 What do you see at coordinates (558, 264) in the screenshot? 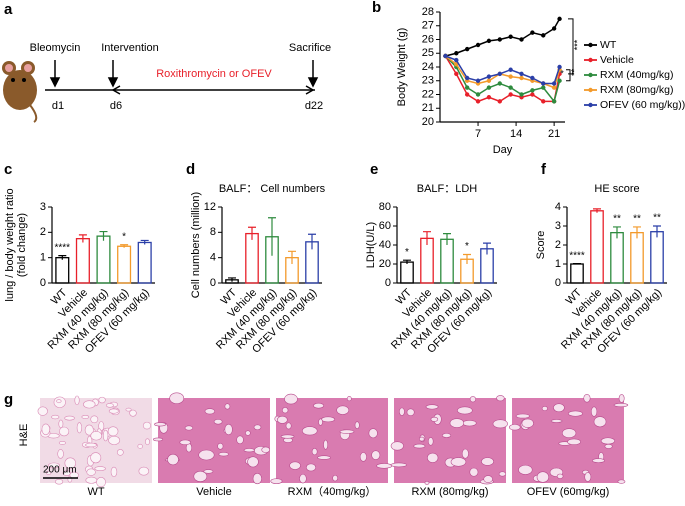
I see `y-tick-label: 1` at bounding box center [558, 264].